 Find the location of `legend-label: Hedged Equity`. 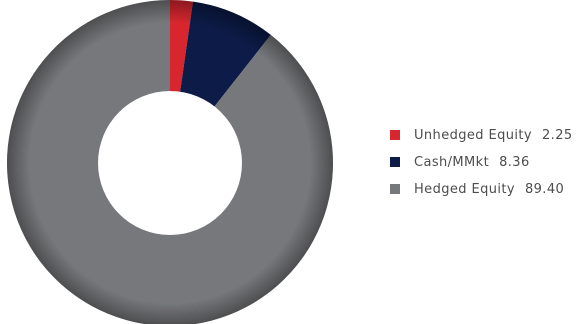

legend-label: Hedged Equity is located at coordinates (464, 189).